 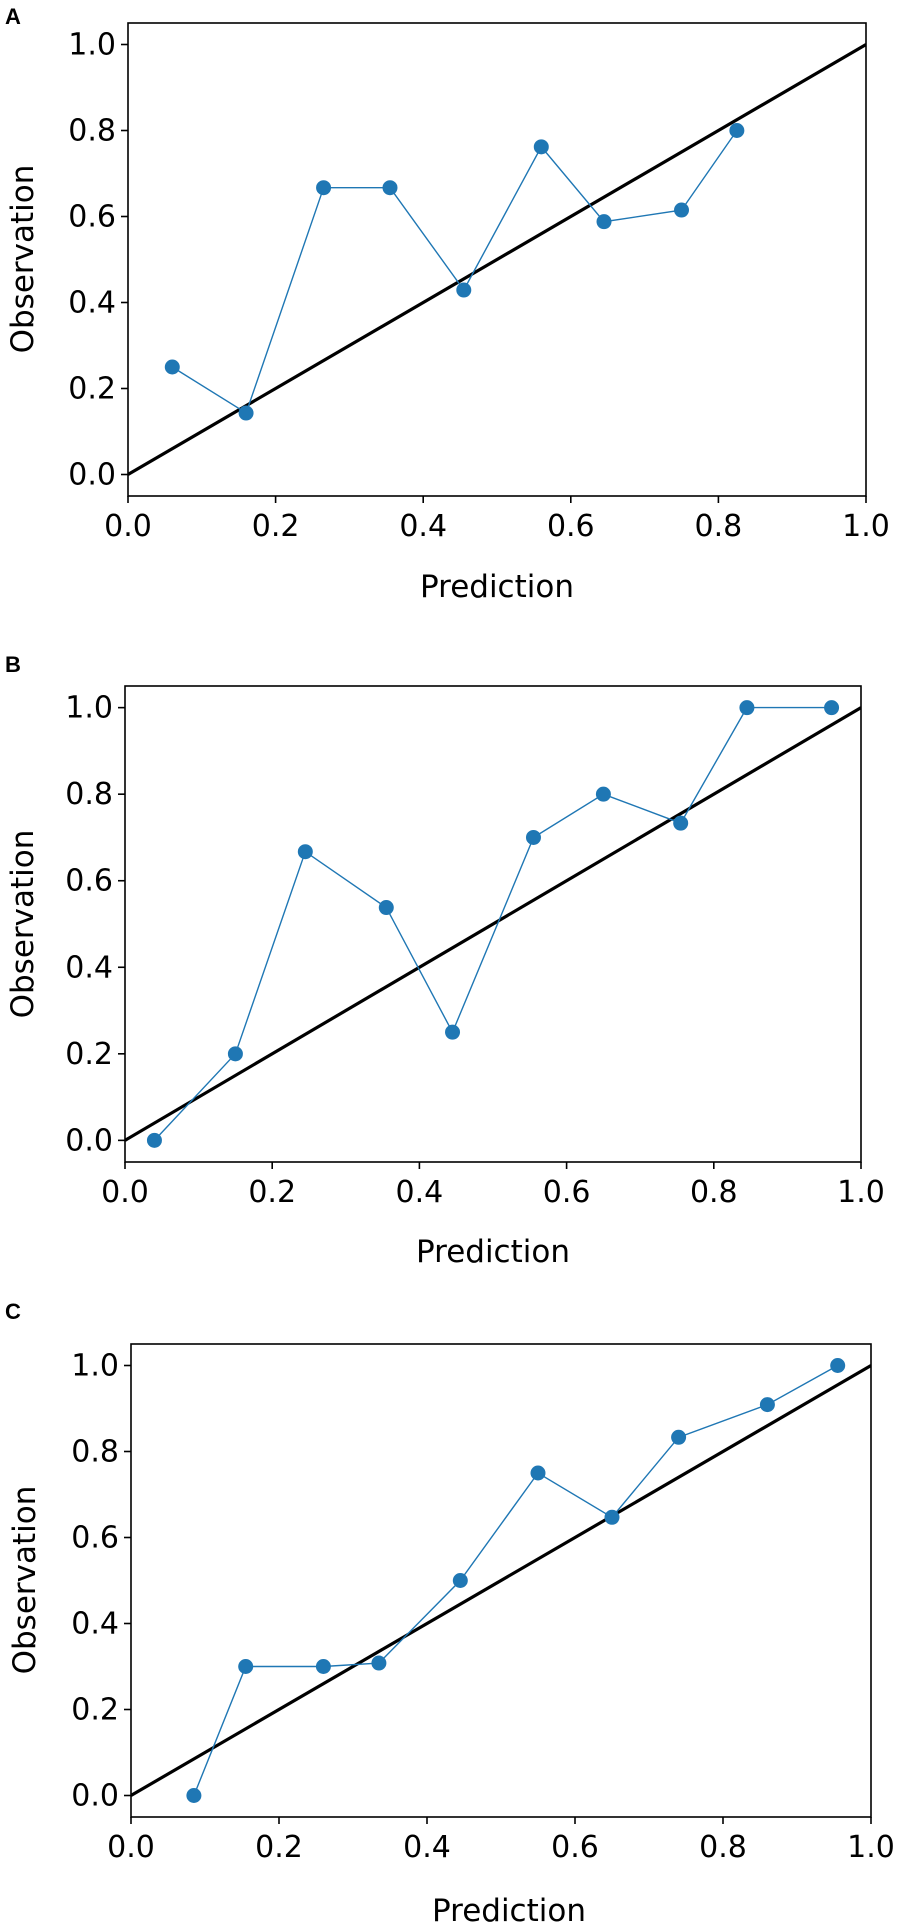 I want to click on panel-letter: C, so click(x=13, y=1311).